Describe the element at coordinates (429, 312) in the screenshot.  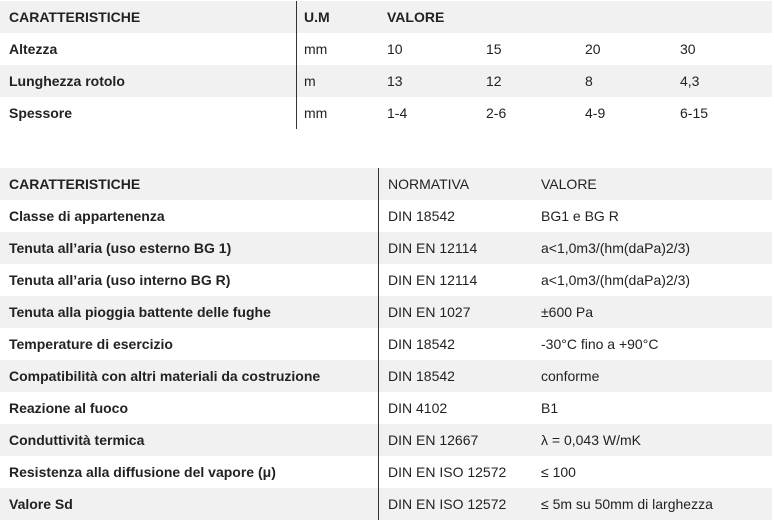
I see `row-normativa: DIN EN 1027` at that location.